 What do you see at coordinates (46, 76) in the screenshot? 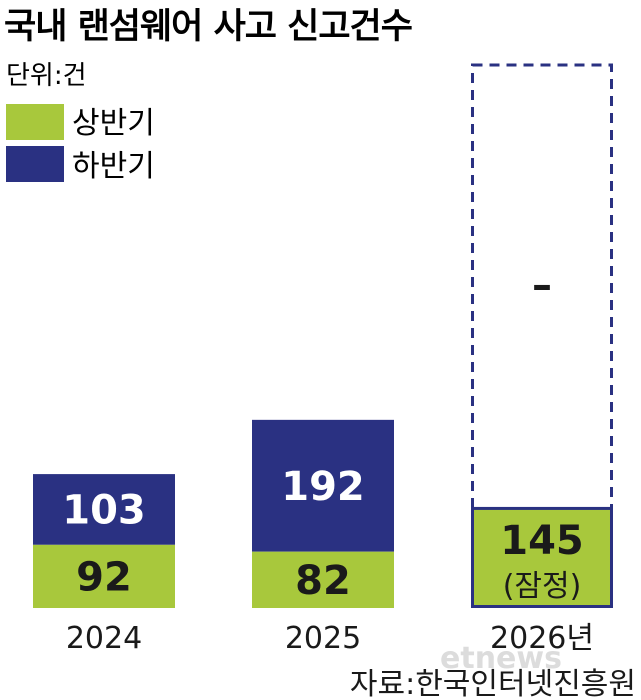
I see `unit-label: 단위:건` at bounding box center [46, 76].